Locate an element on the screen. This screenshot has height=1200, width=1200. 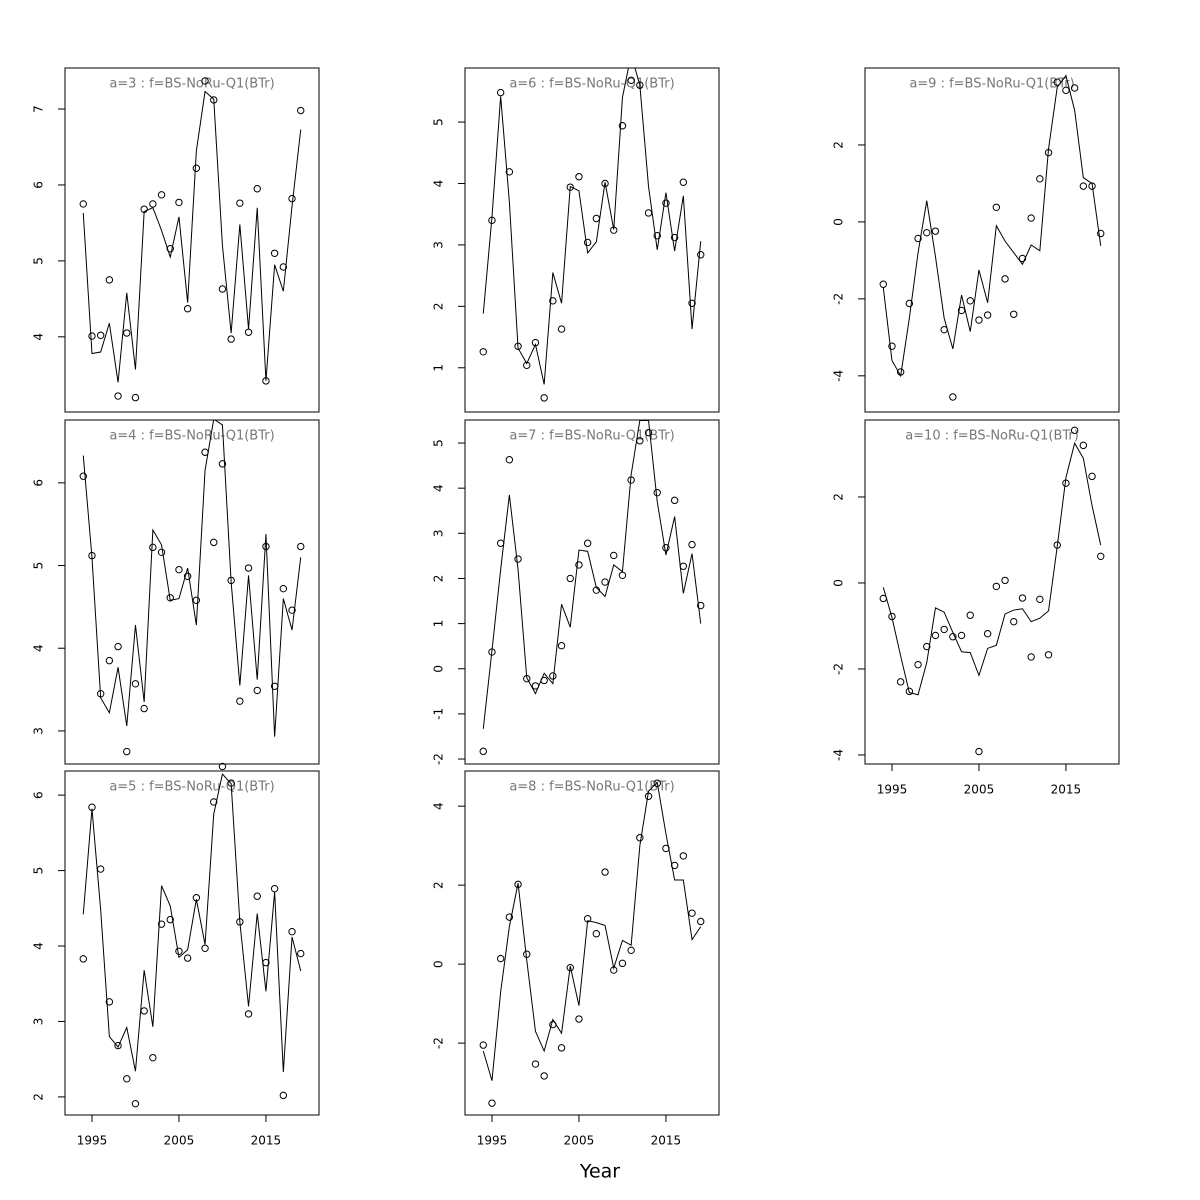
panel-title: a=5 : f=BS-NoRu-Q1(BTr) is located at coordinates (191, 787).